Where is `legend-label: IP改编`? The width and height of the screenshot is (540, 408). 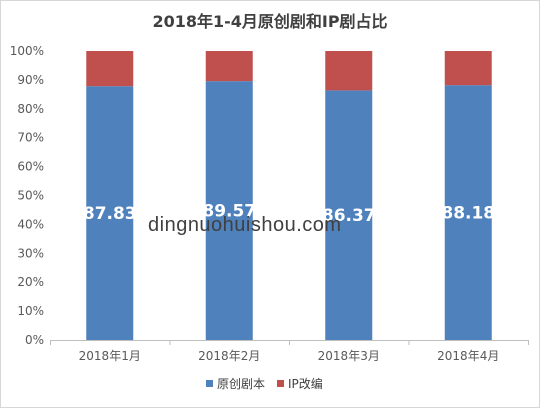
legend-label: IP改编 is located at coordinates (305, 383).